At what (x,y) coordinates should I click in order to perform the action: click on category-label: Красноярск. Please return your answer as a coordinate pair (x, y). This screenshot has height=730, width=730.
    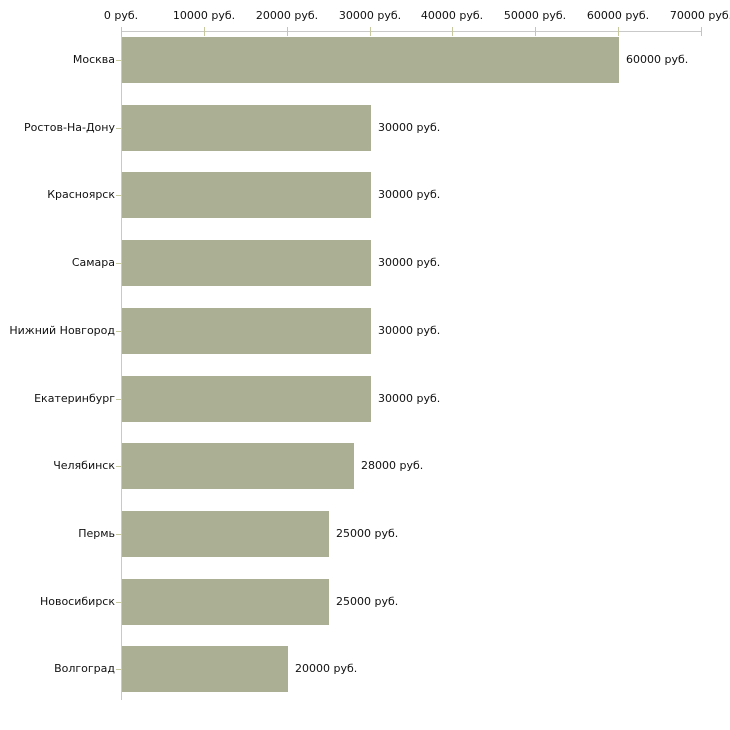
    Looking at the image, I should click on (81, 194).